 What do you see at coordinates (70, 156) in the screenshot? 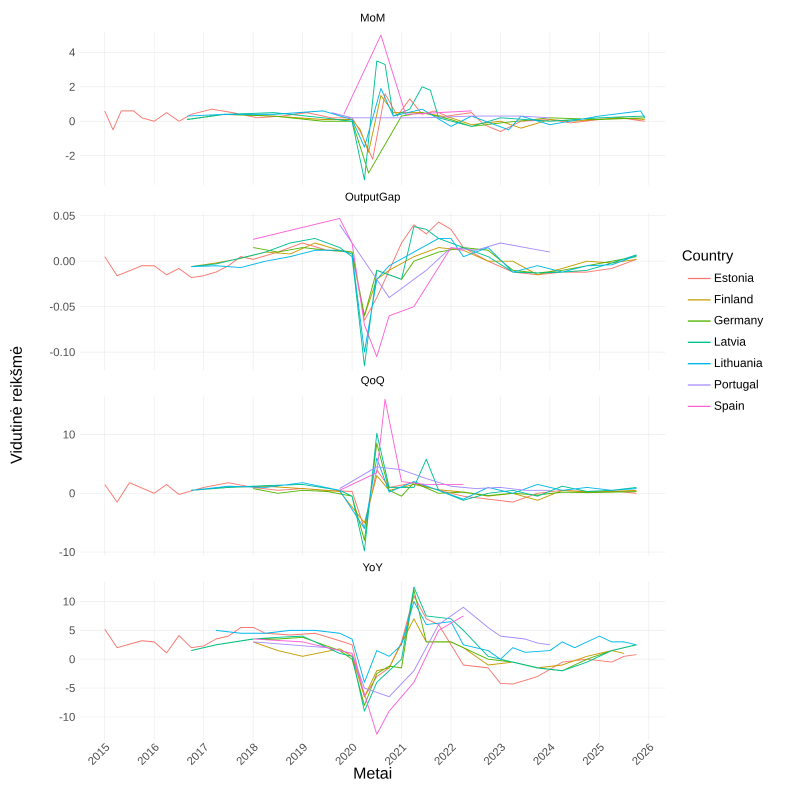
I see `y-tick-label: -2` at bounding box center [70, 156].